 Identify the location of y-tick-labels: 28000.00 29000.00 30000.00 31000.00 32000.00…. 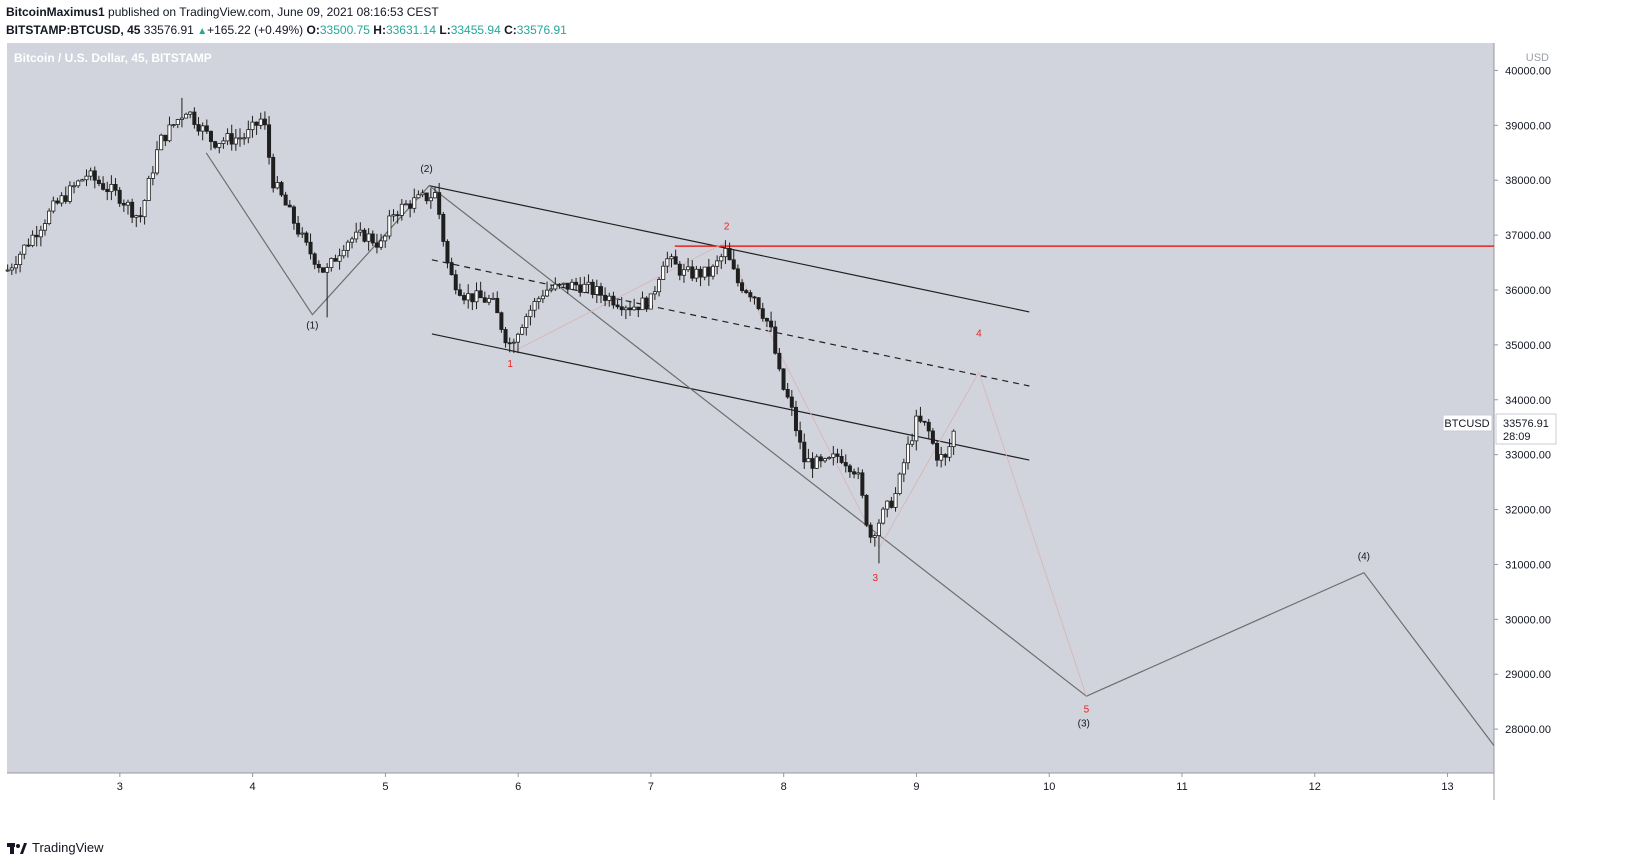
(1522, 400).